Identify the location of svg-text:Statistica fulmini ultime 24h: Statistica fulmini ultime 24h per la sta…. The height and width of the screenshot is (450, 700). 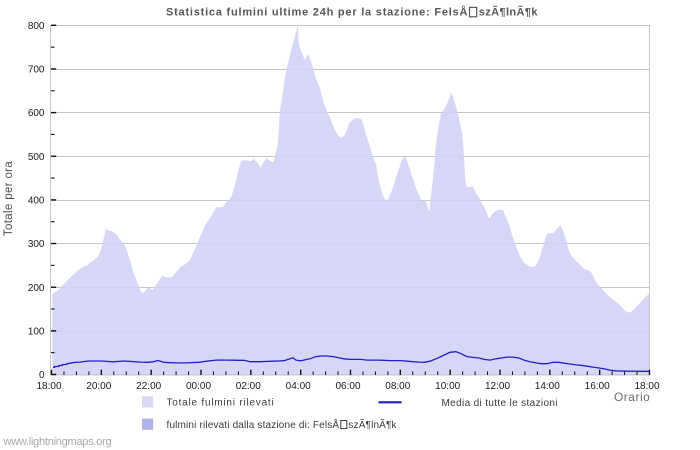
(317, 12).